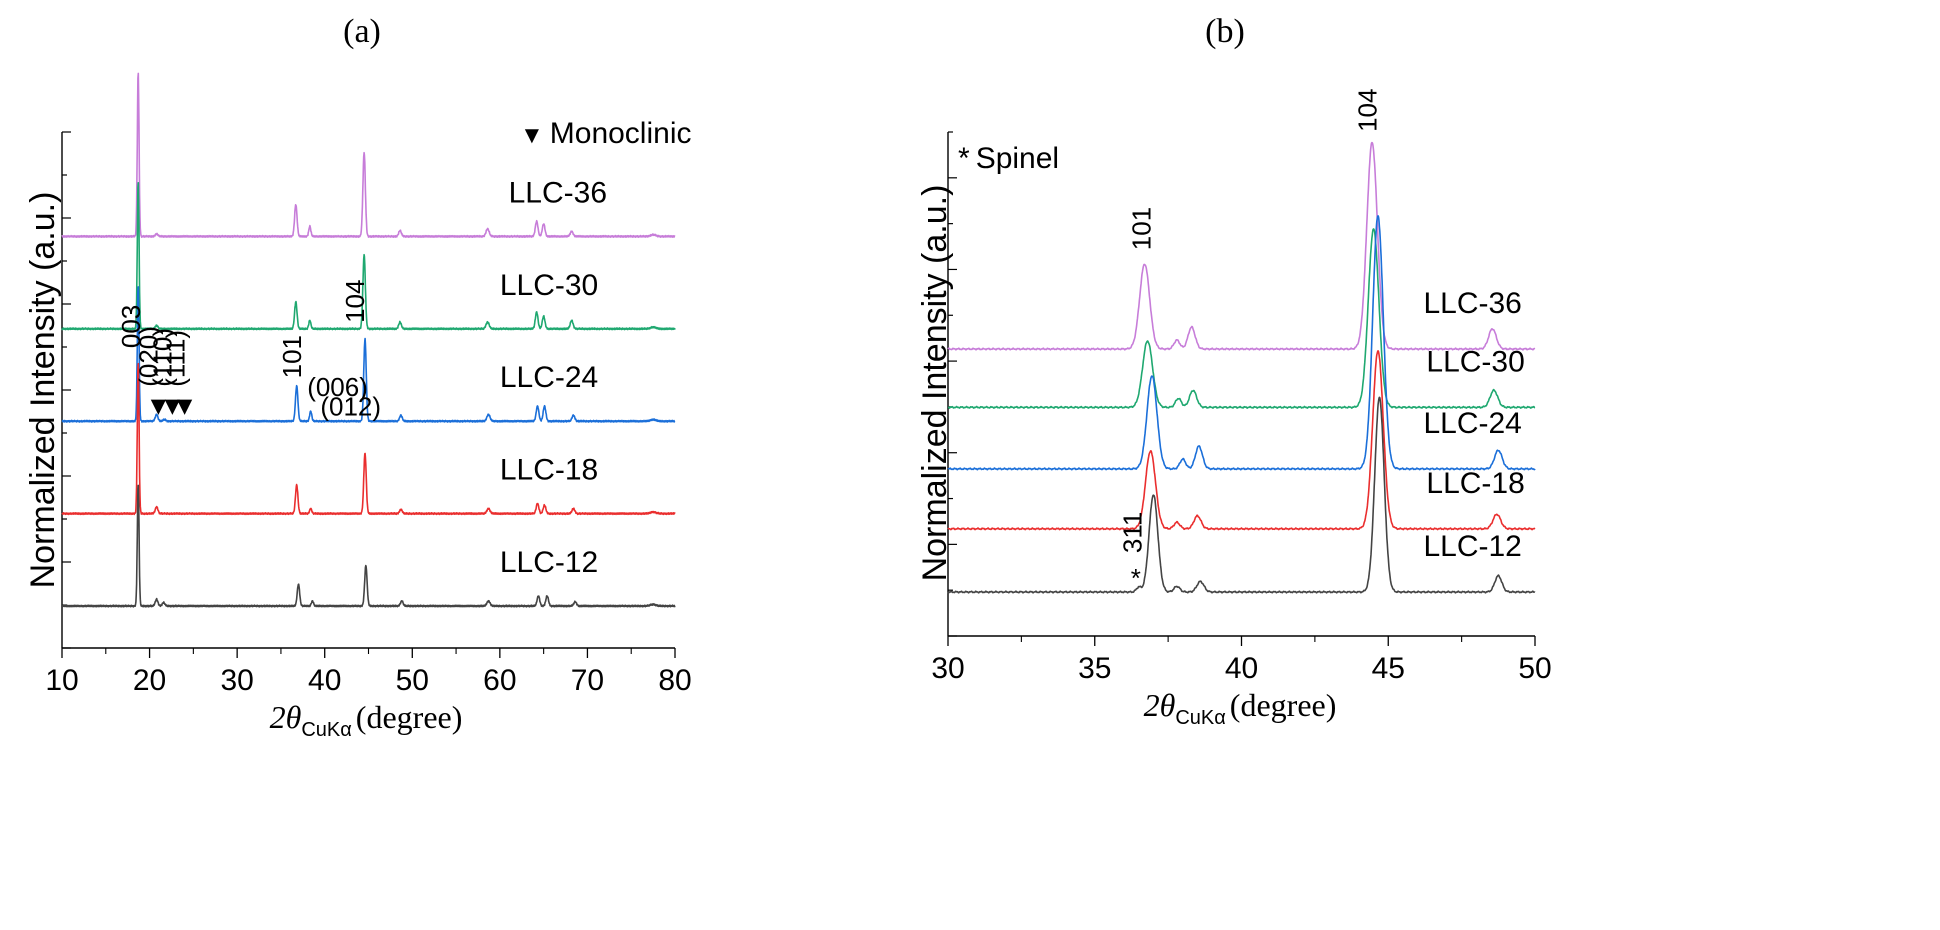  Describe the element at coordinates (1225, 31) in the screenshot. I see `panel-label: (b)` at that location.